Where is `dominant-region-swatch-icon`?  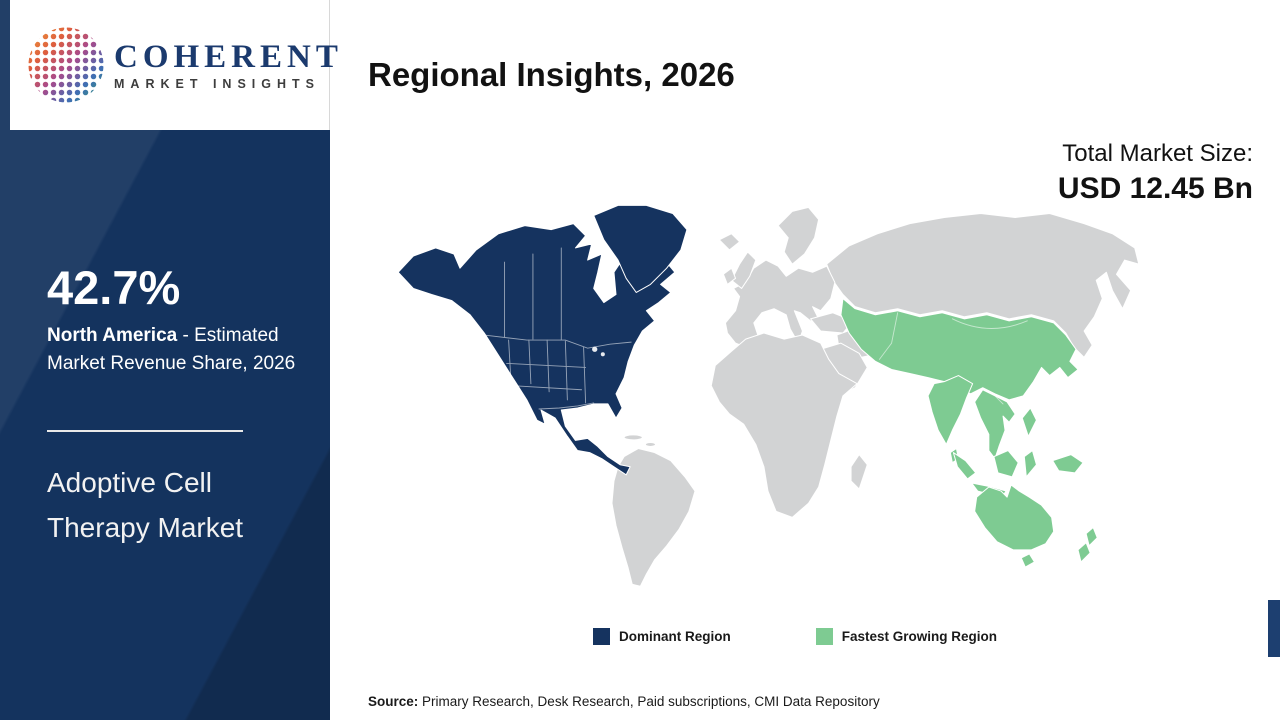 dominant-region-swatch-icon is located at coordinates (601, 636).